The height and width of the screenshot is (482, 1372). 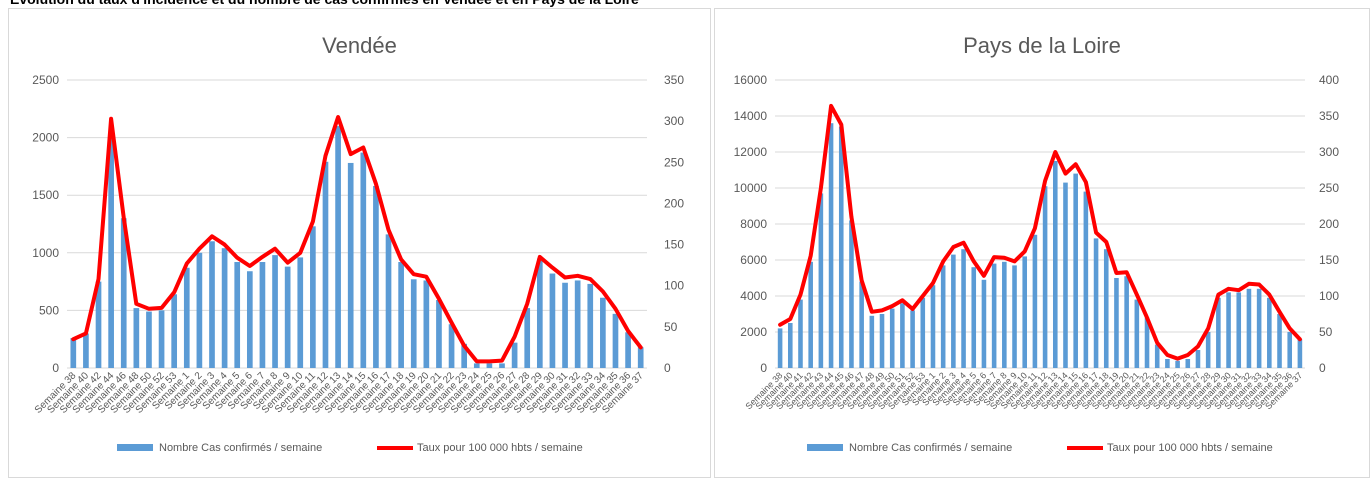 I want to click on y-tick-label: 10000, so click(x=751, y=188).